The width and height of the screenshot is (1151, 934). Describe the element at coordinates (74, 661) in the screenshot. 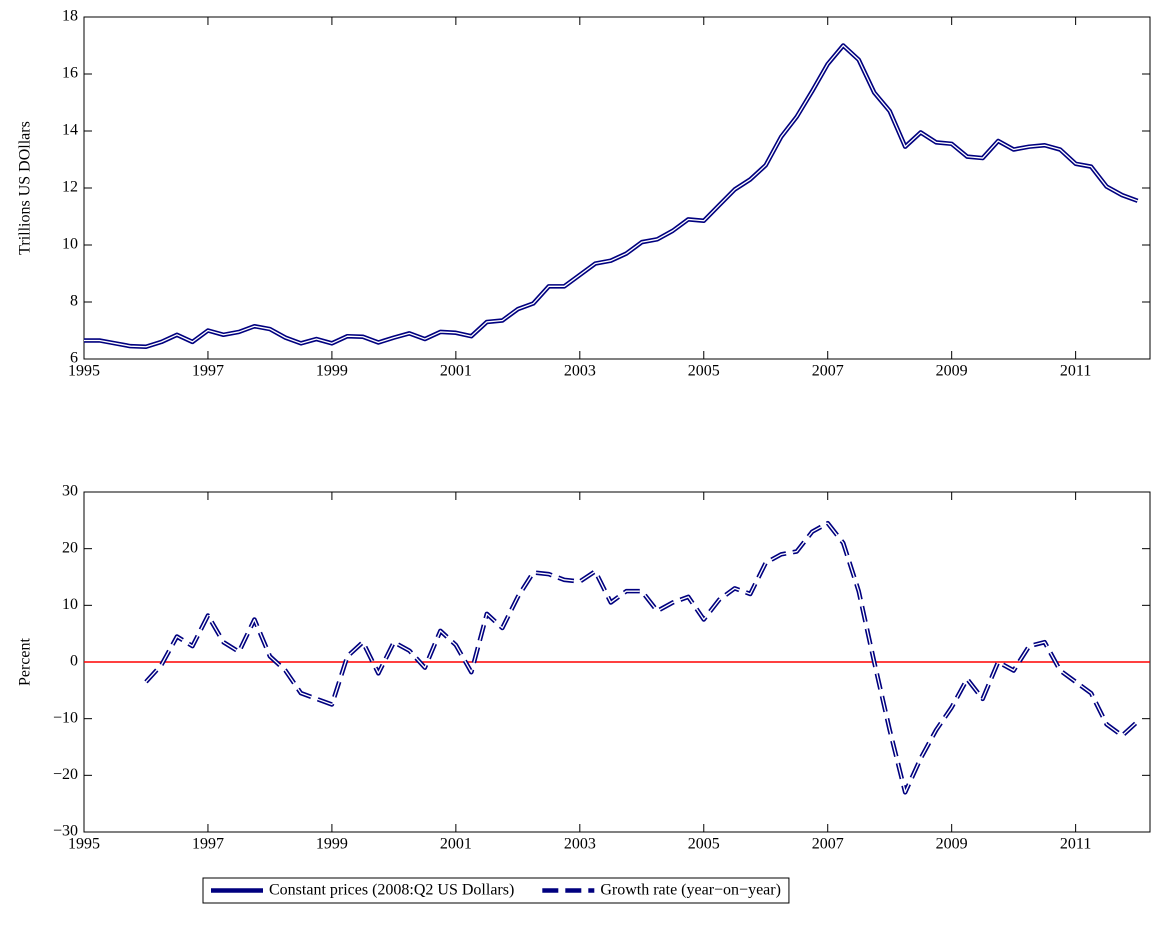

I see `y-tick-label: 0` at that location.